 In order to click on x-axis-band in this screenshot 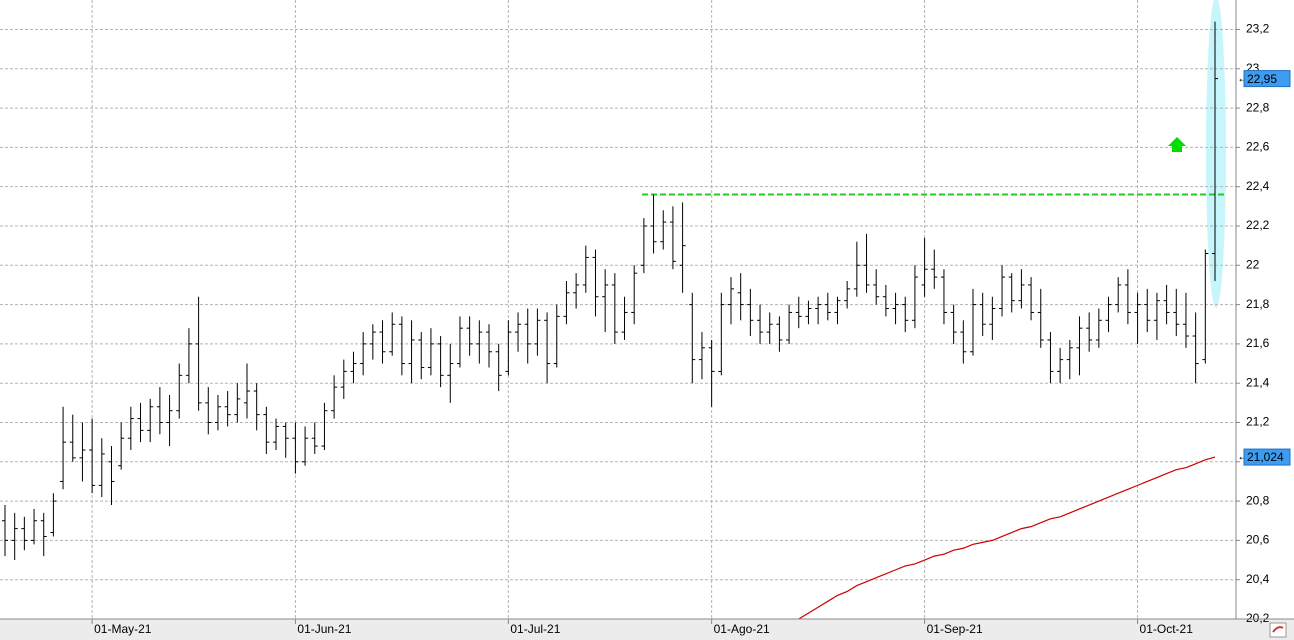, I will do `click(647, 629)`.